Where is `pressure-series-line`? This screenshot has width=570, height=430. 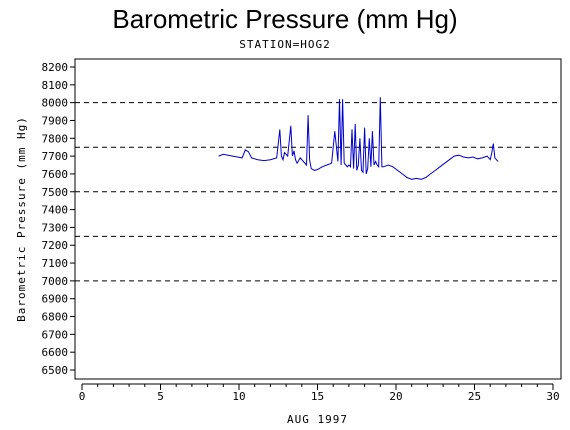
pressure-series-line is located at coordinates (358, 138).